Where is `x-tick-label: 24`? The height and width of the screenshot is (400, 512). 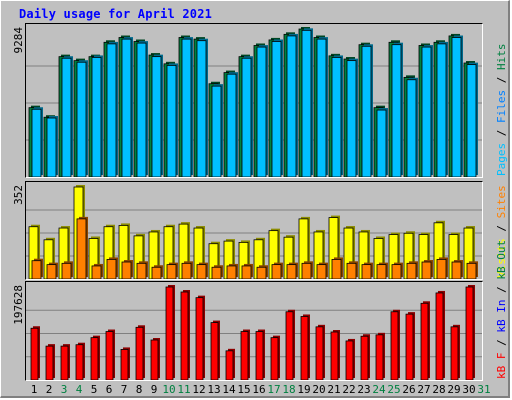 x-tick-label: 24 is located at coordinates (379, 389).